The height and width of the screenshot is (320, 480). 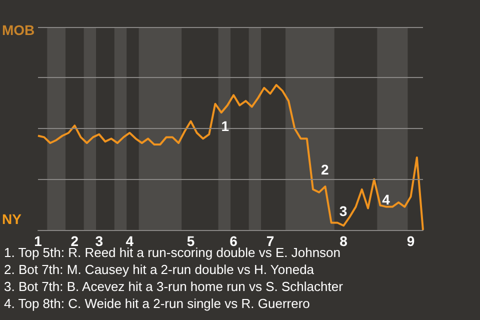 What do you see at coordinates (173, 286) in the screenshot?
I see `text: 3. Bot 7th: B. Acevez hit a 3-run home run vs S. Schlachter` at bounding box center [173, 286].